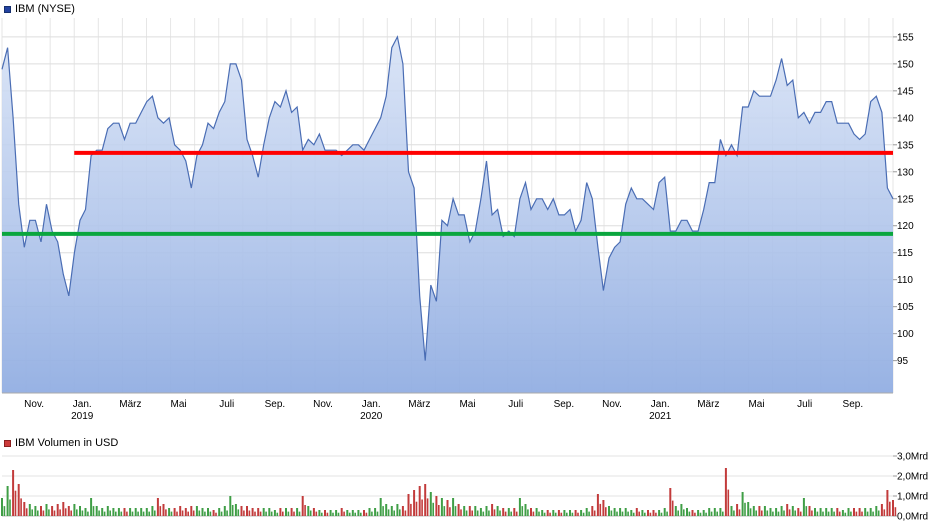 The image size is (940, 526). I want to click on svg-text: 2020, so click(371, 416).